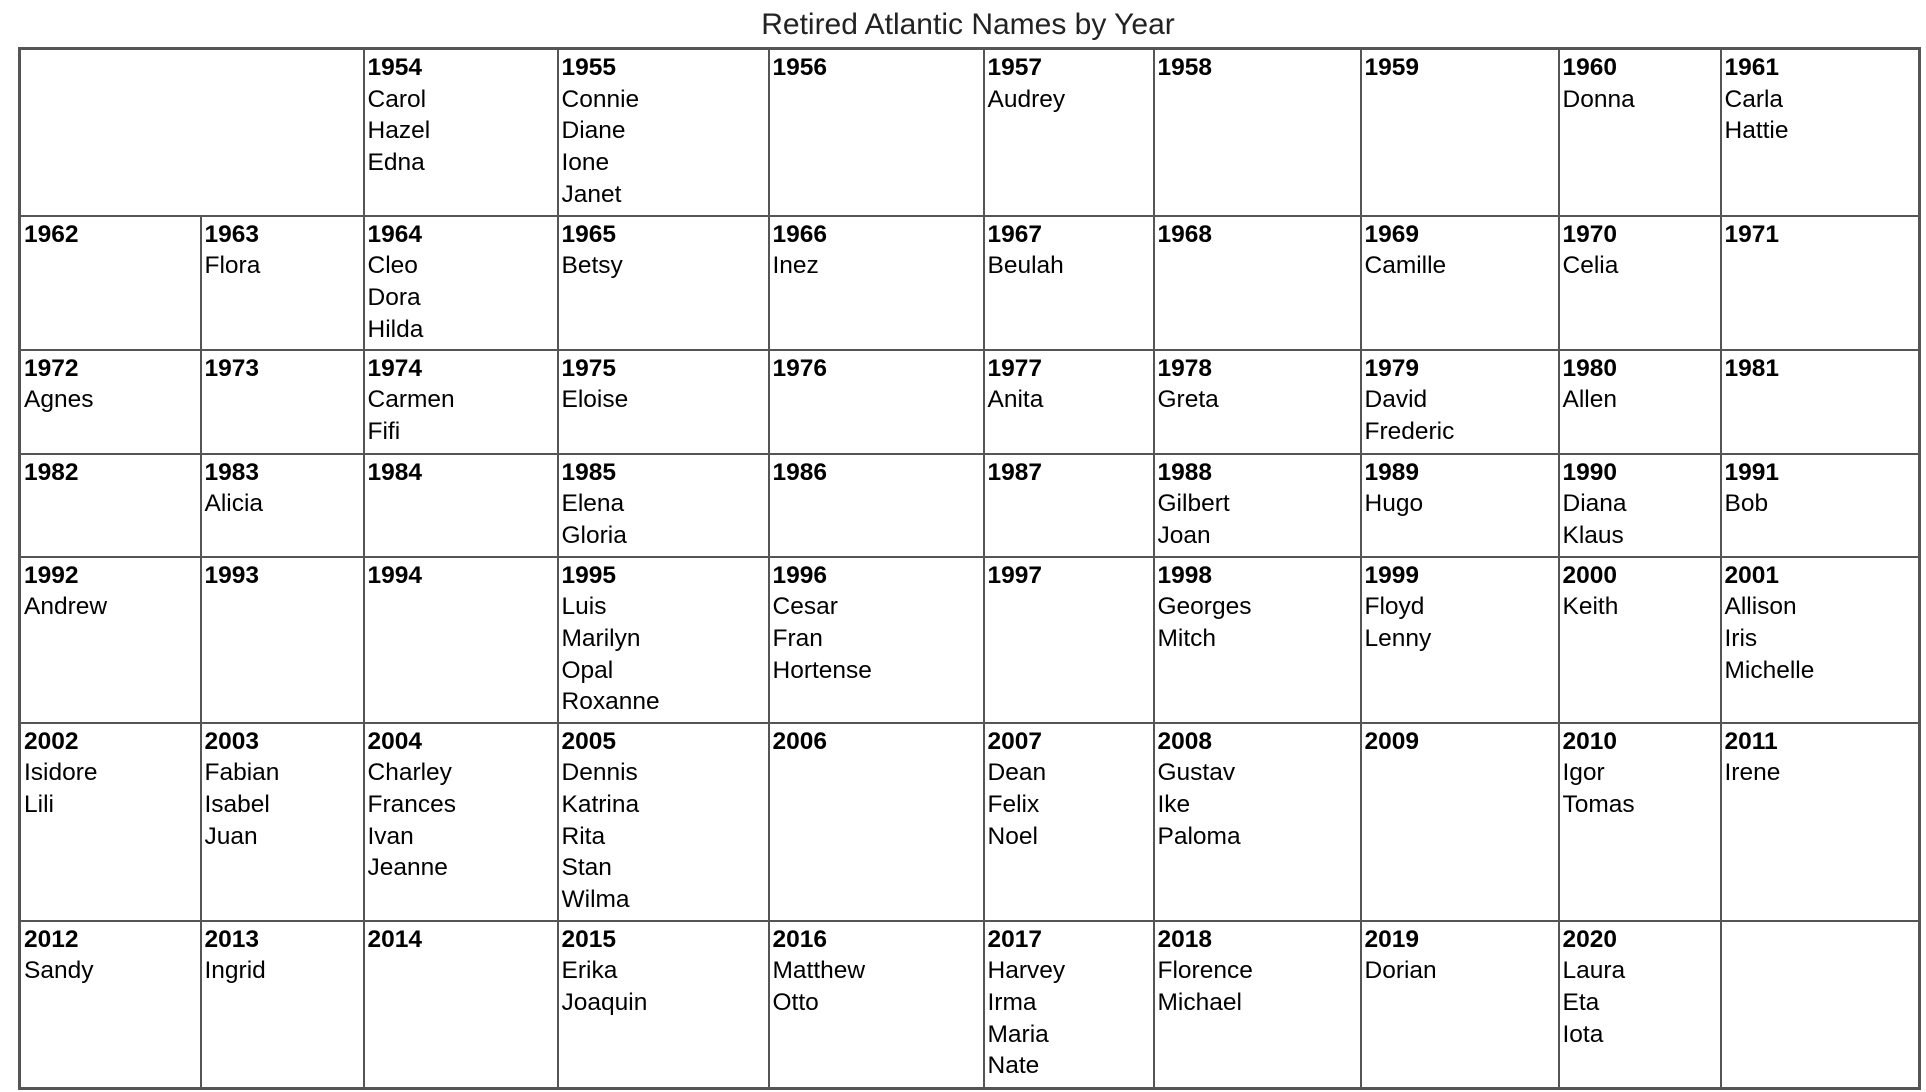  Describe the element at coordinates (232, 939) in the screenshot. I see `year-label: 2013` at that location.